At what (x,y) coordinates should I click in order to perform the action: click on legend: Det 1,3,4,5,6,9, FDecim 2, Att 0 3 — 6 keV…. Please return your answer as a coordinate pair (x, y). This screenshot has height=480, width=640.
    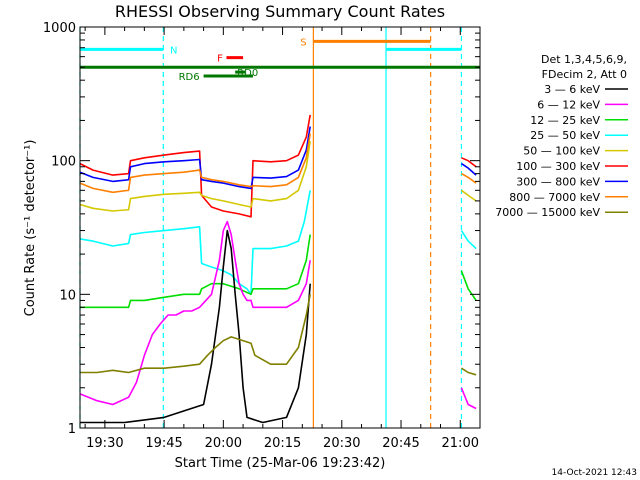
    Looking at the image, I should click on (561, 136).